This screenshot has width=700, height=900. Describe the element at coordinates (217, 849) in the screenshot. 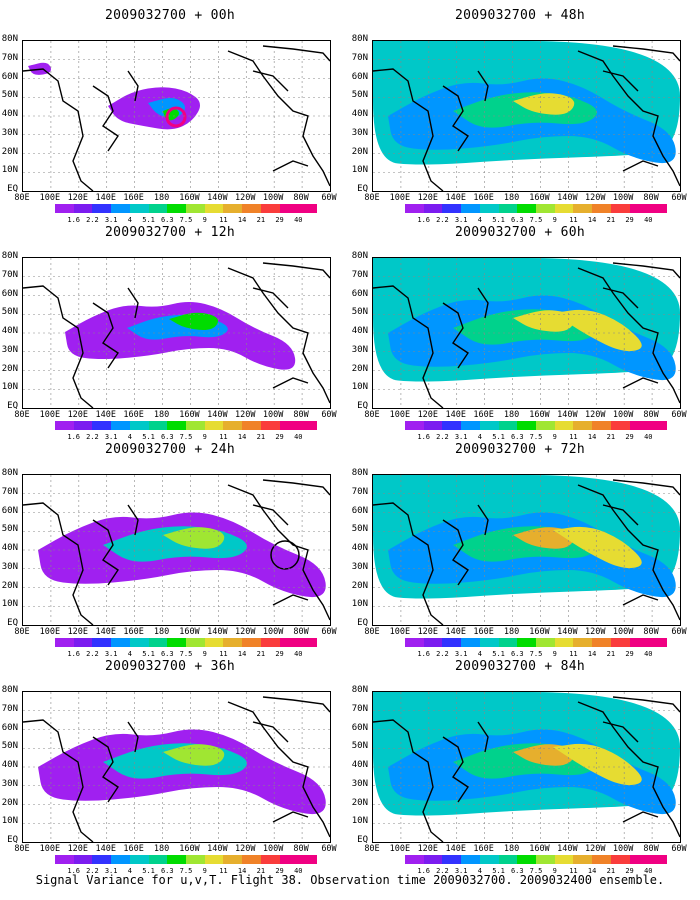

I see `x-tick-label: 140W` at that location.